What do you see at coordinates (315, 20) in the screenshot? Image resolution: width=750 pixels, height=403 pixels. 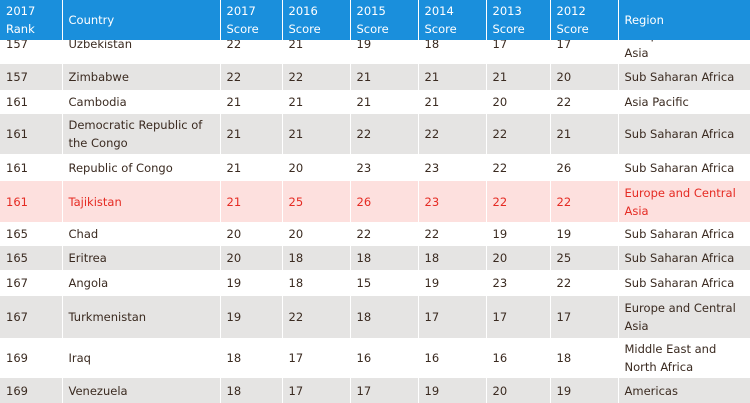 I see `header-cell: 2016 Score` at bounding box center [315, 20].